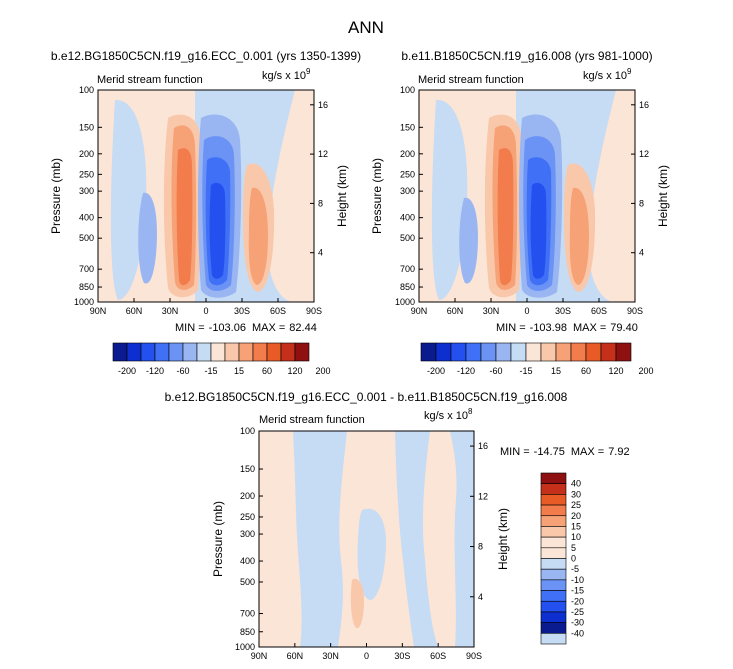  What do you see at coordinates (407, 154) in the screenshot?
I see `panel-2-ytick-label: 200` at bounding box center [407, 154].